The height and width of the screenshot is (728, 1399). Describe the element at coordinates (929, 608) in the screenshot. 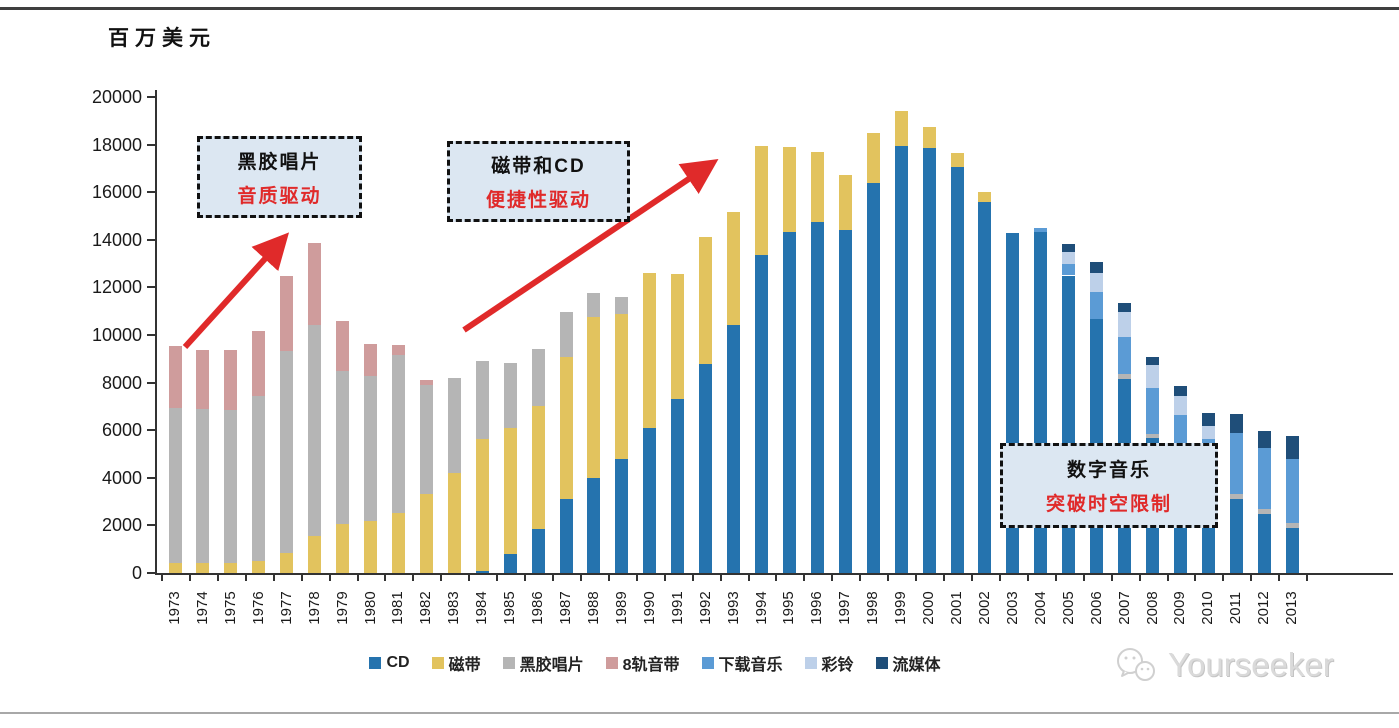

I see `x-tick-label-2000: 2000` at that location.